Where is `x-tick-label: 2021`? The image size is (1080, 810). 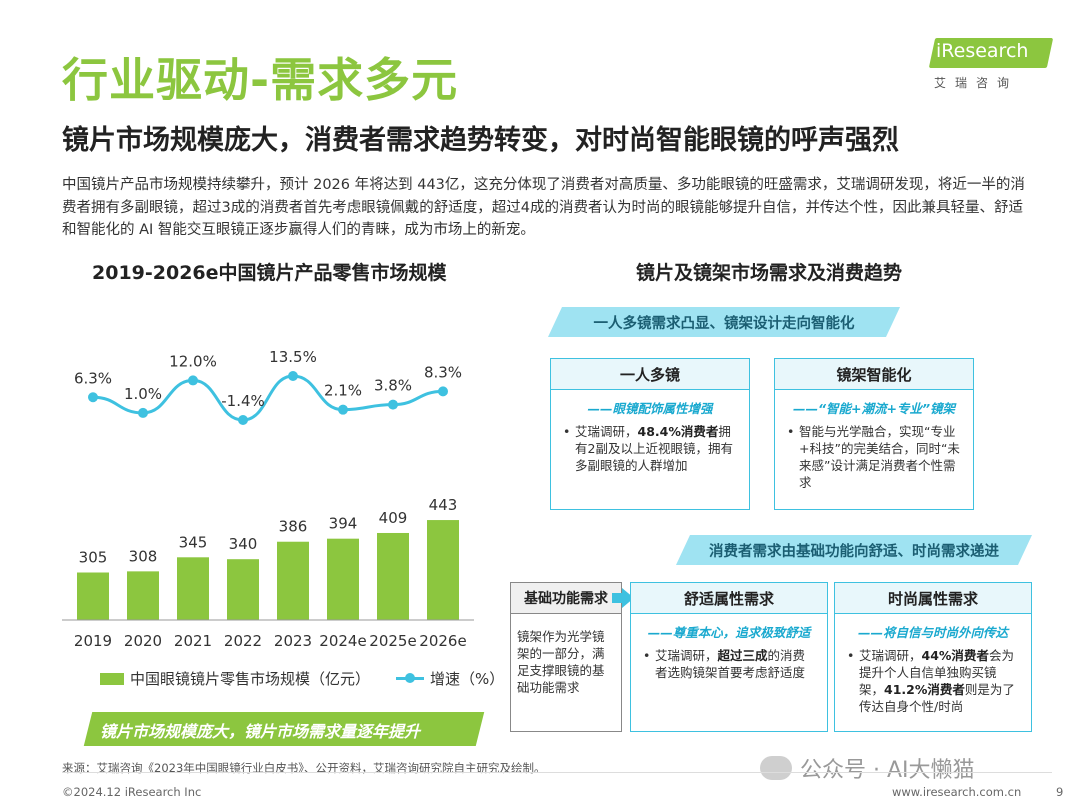
x-tick-label: 2021 is located at coordinates (193, 641).